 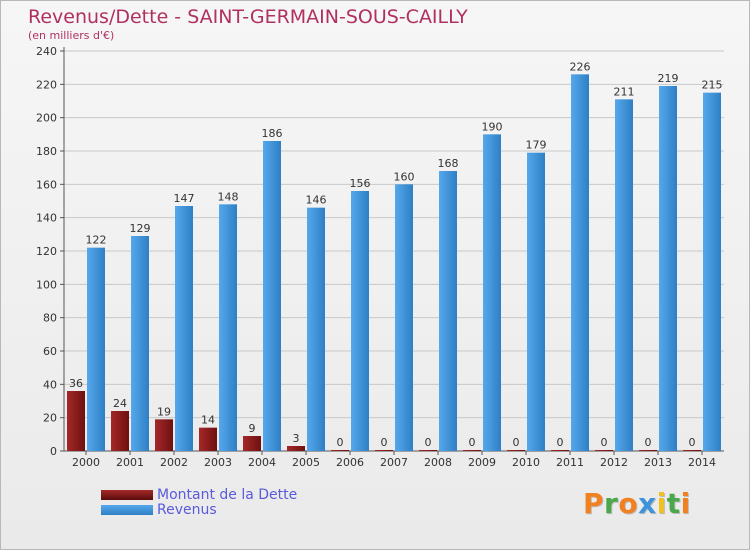 I want to click on logo-letter: t, so click(x=673, y=503).